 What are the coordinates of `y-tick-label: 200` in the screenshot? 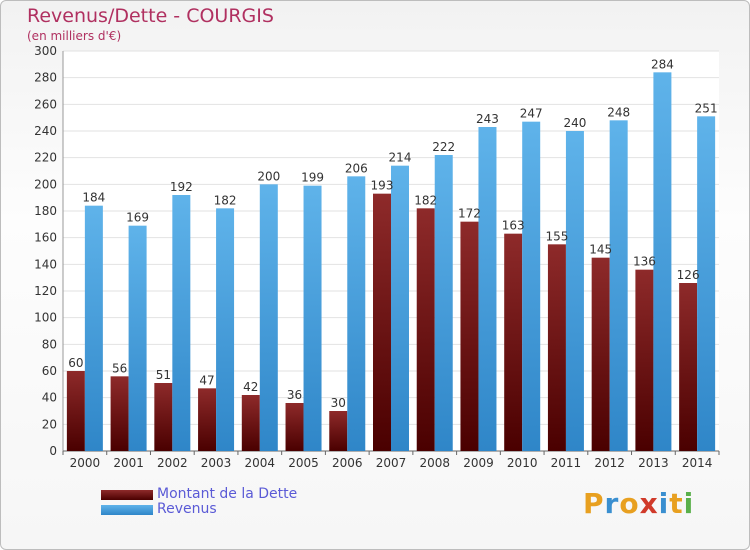 It's located at (45, 184).